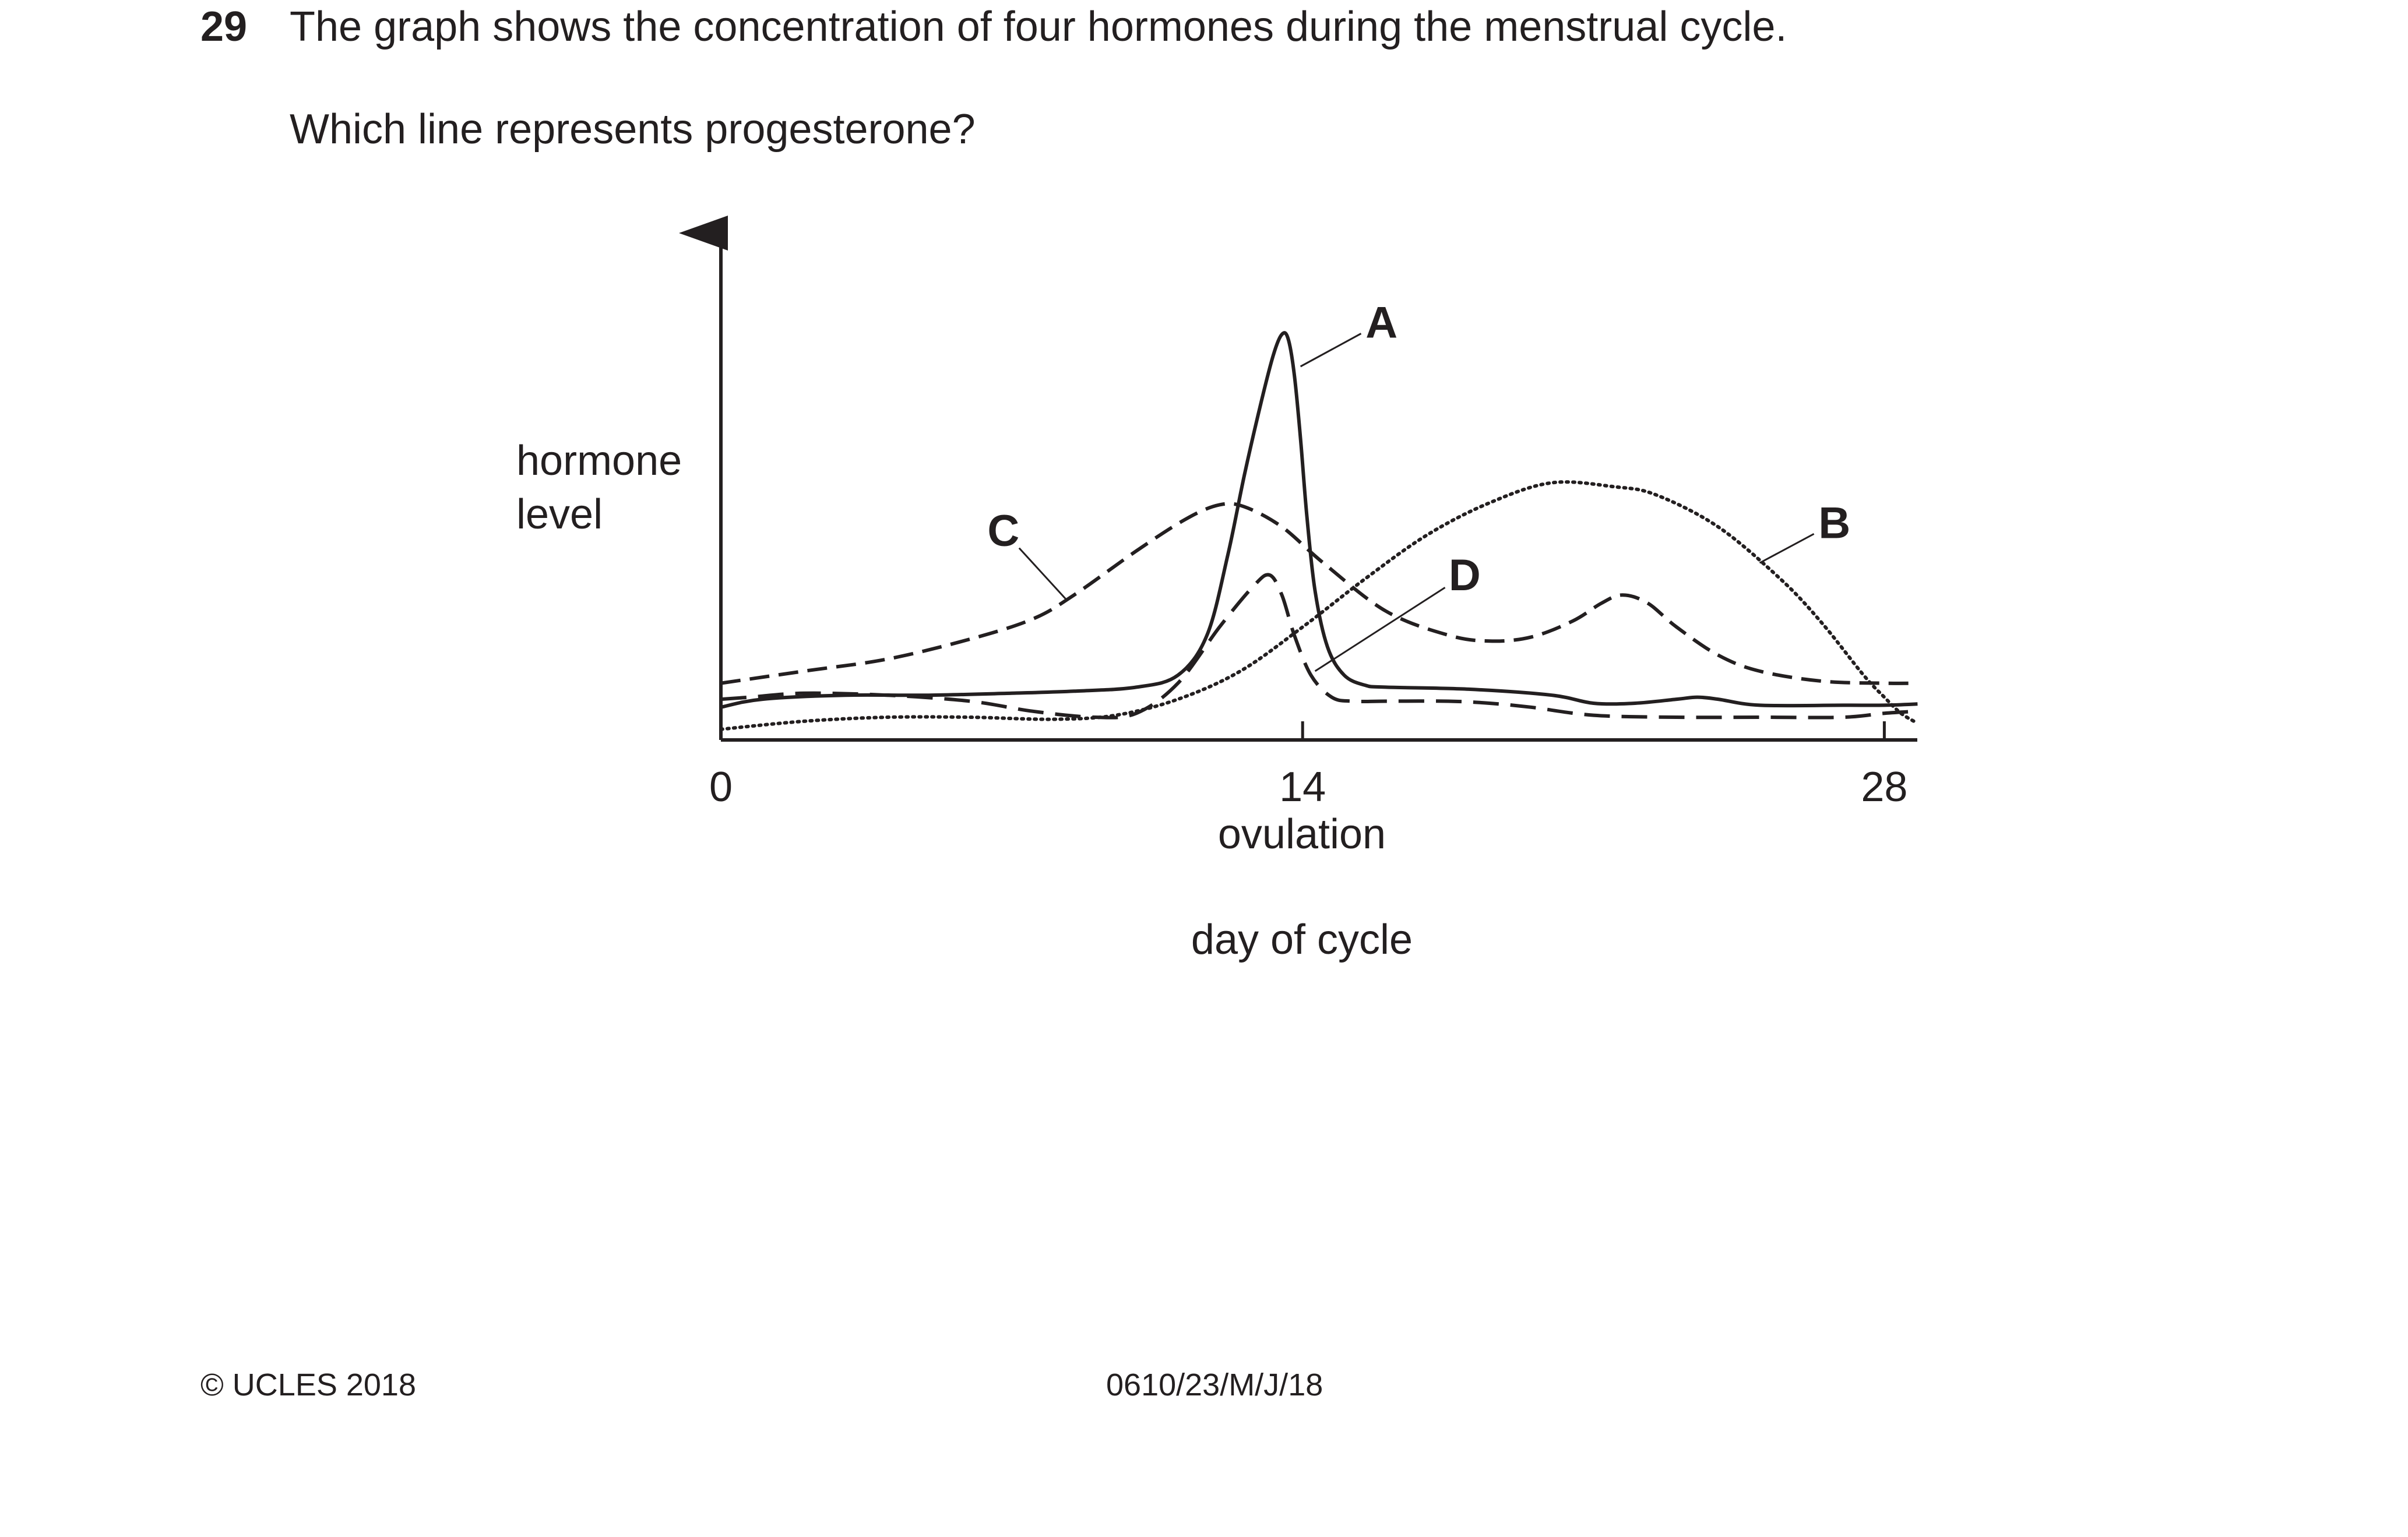 The width and height of the screenshot is (2408, 1537). I want to click on x-tick-label-0: 0, so click(721, 787).